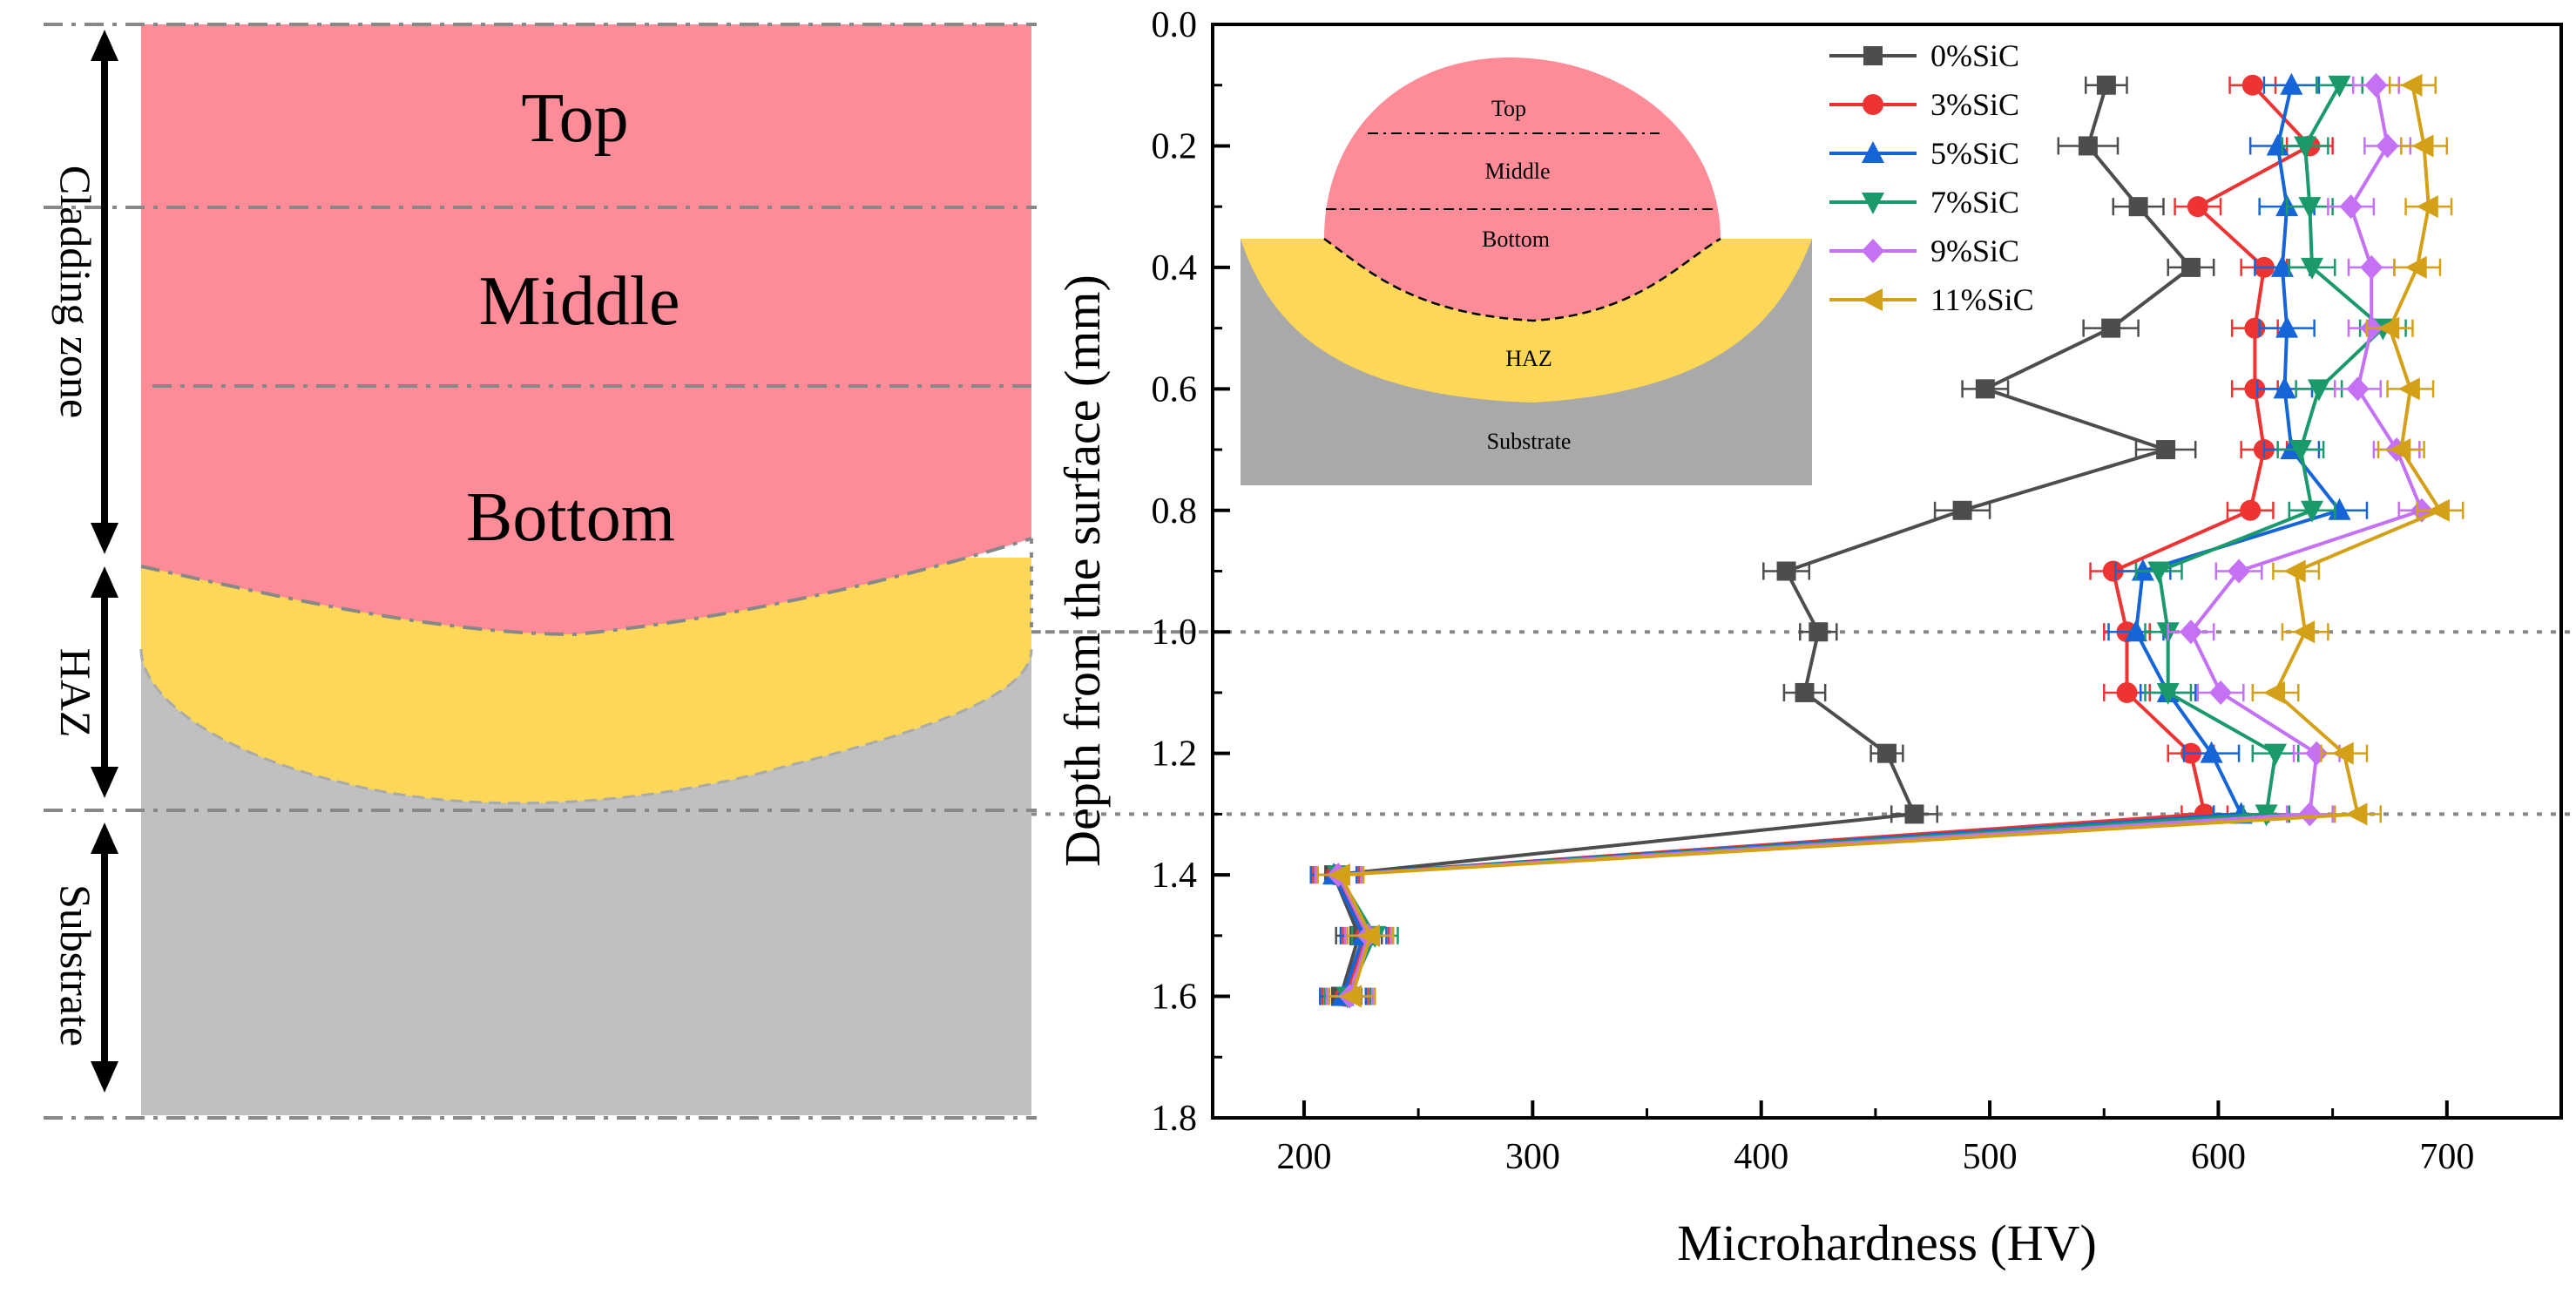  I want to click on legend-item: 5%SiC, so click(1924, 153).